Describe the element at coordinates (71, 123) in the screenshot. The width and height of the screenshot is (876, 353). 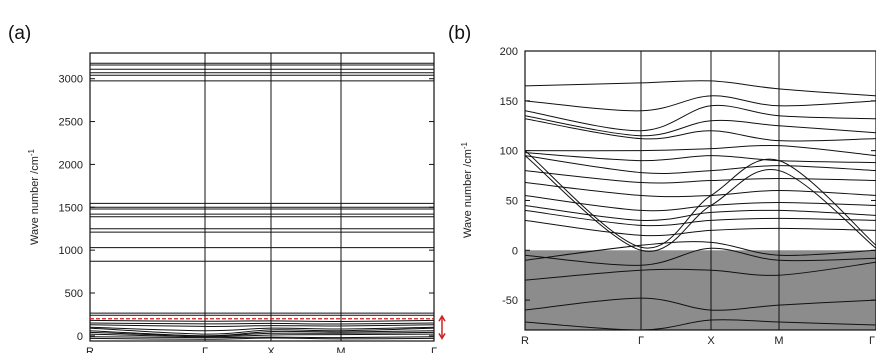
I see `y-tick-label: 2500` at that location.